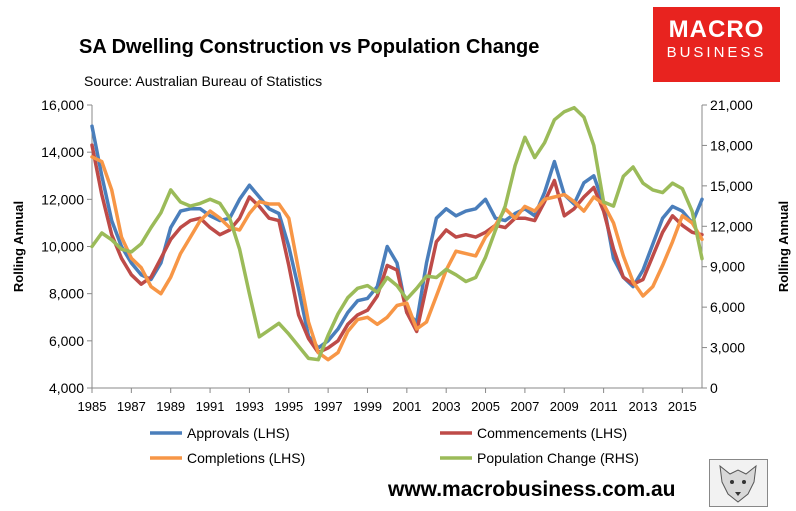 The image size is (796, 511). I want to click on y-tick-label-left: 10,000, so click(62, 247).